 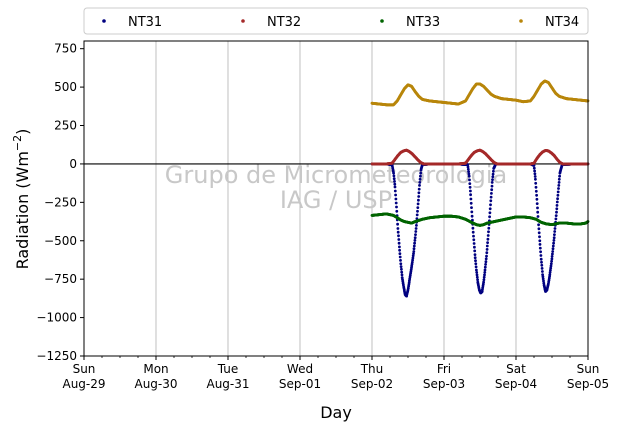 What do you see at coordinates (60, 202) in the screenshot?
I see `y-axis: −1250 −1000 −750 −500 −250 0 250 500 750` at bounding box center [60, 202].